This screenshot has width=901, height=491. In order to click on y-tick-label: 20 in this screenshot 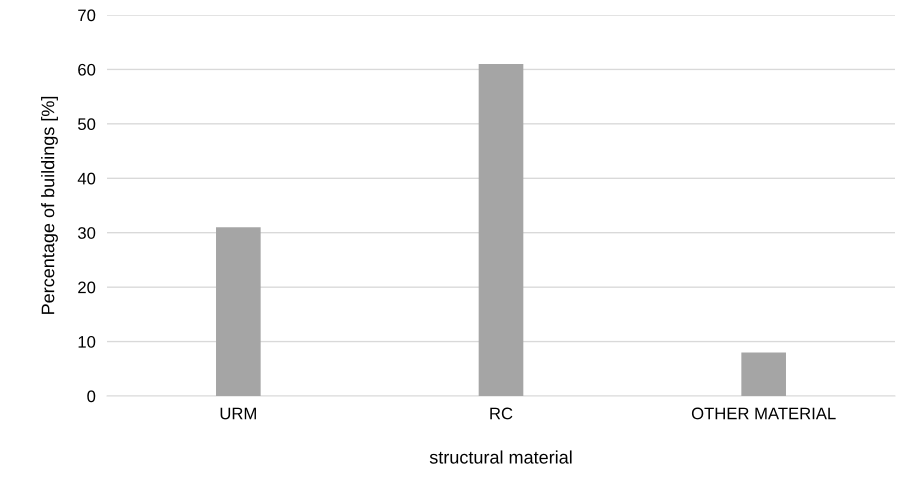, I will do `click(87, 288)`.